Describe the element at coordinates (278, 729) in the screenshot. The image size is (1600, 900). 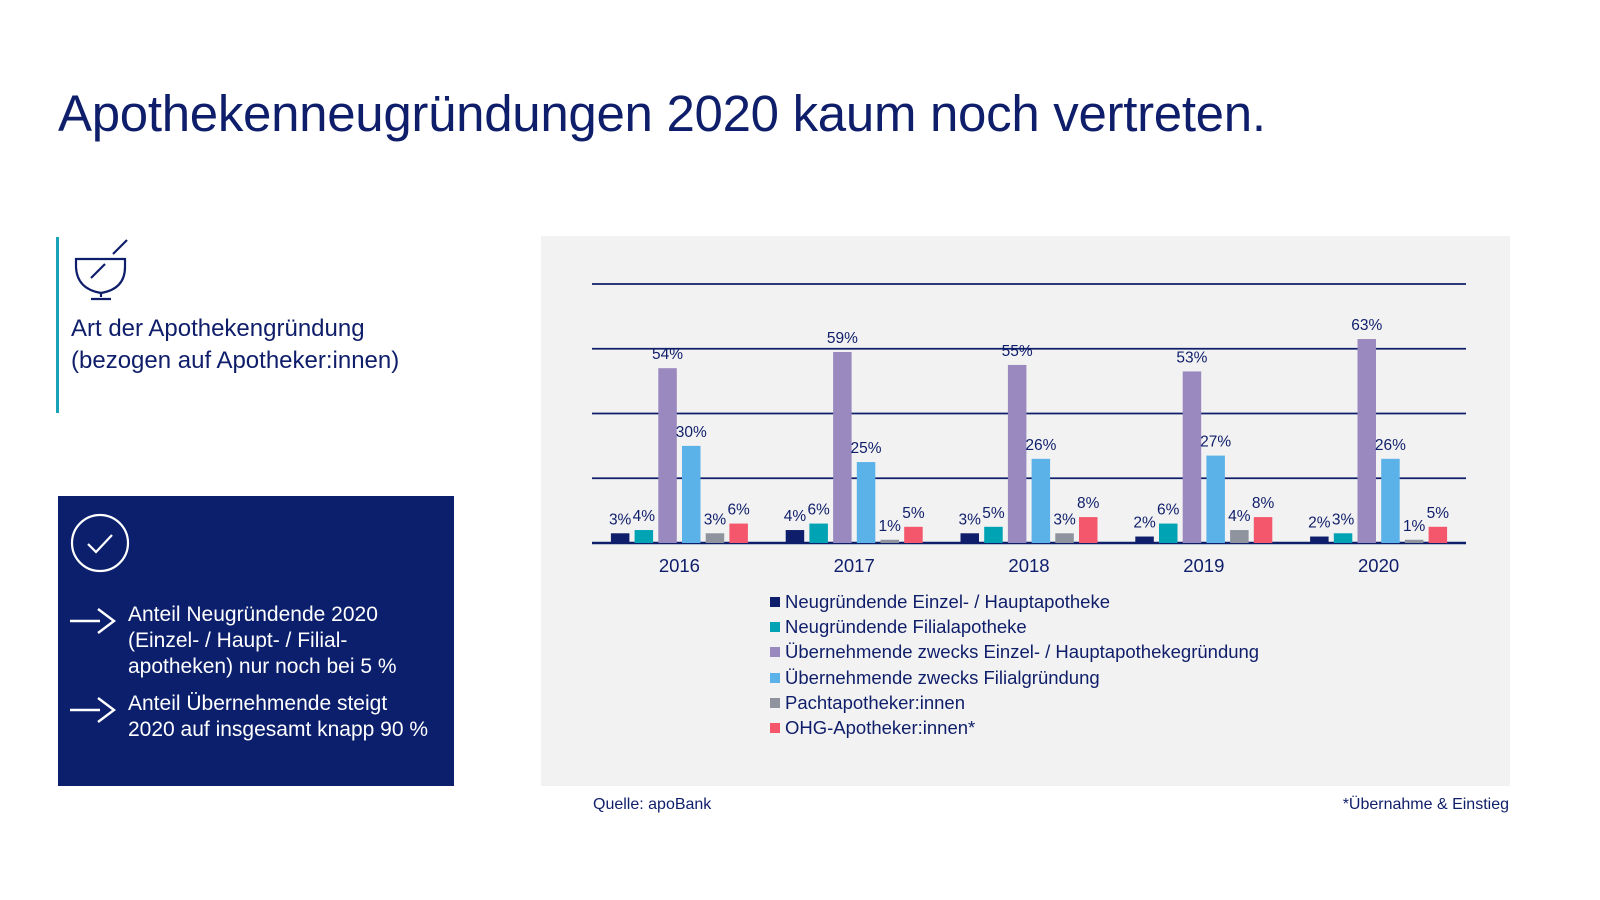
I see `finding-text-line: 2020 auf insgesamt knapp 90 %` at that location.